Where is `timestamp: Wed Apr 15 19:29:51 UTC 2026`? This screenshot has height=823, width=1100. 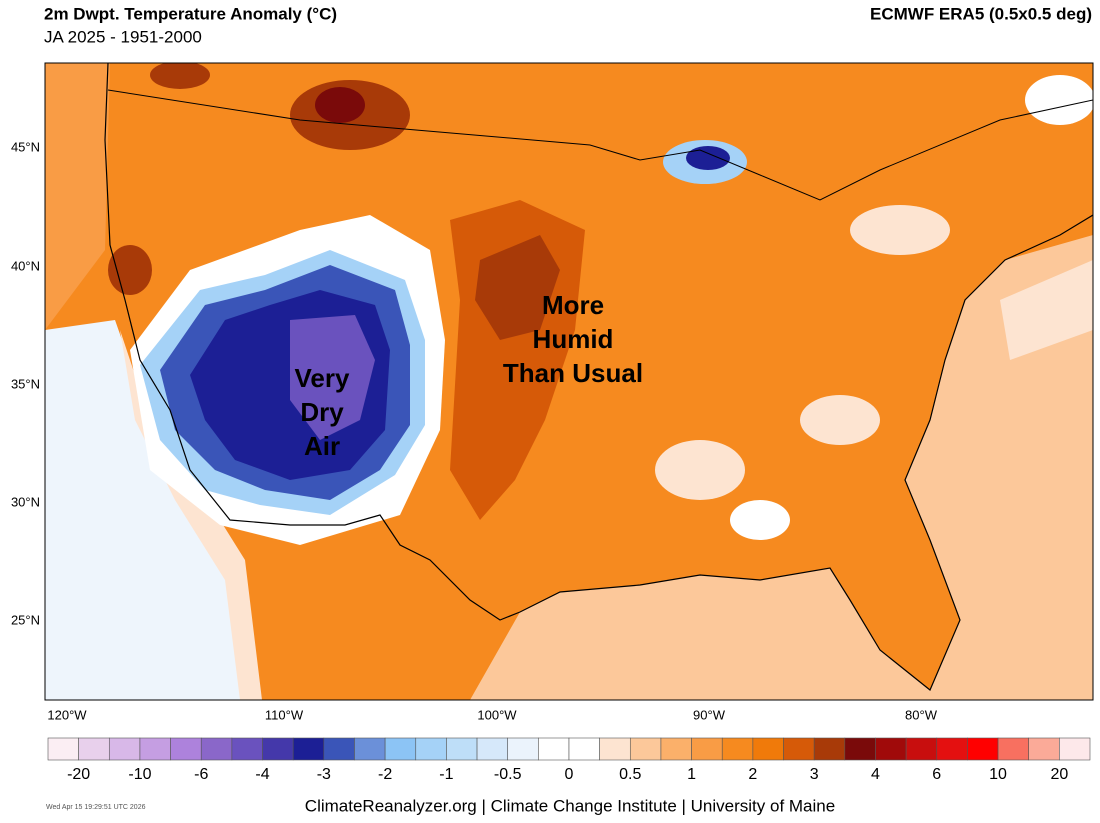
timestamp: Wed Apr 15 19:29:51 UTC 2026 is located at coordinates (96, 807).